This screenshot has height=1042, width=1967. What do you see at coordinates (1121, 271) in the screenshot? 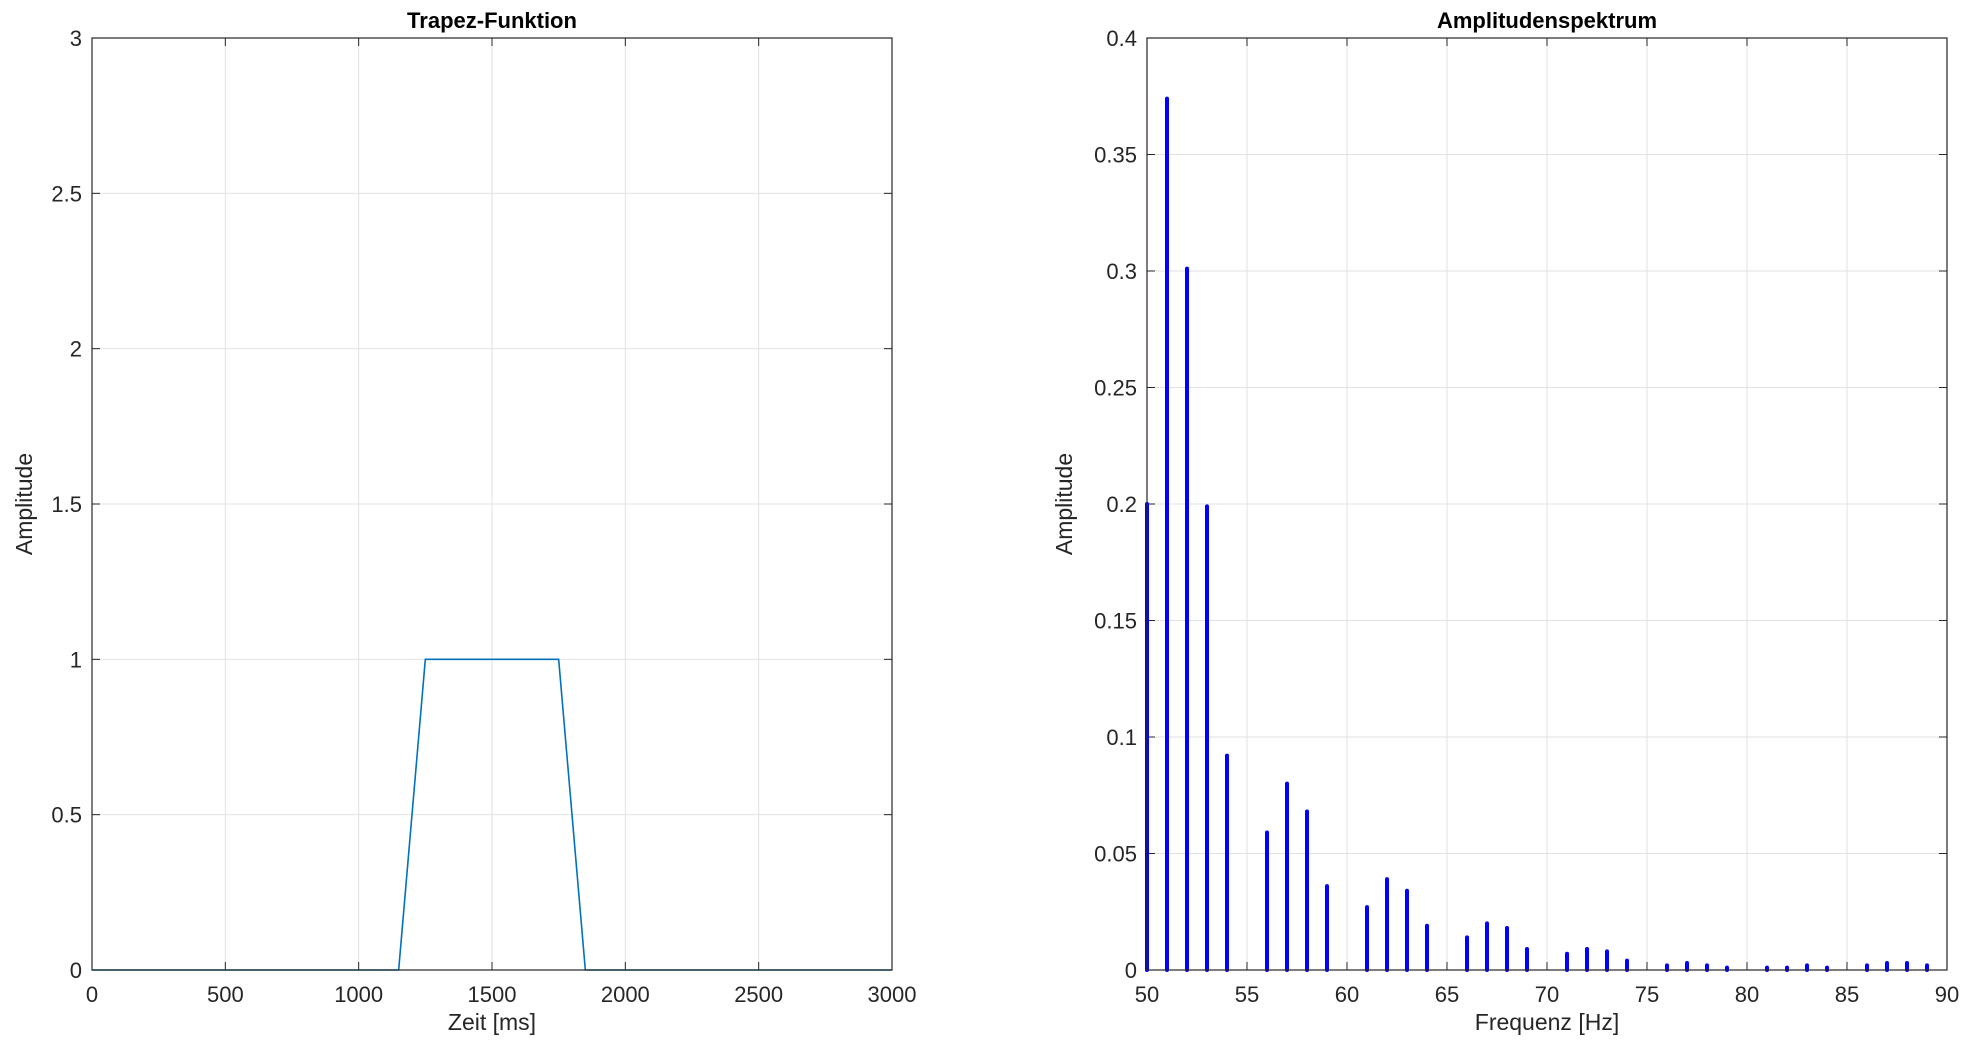
I see `y-tick-label: 0.3` at bounding box center [1121, 271].